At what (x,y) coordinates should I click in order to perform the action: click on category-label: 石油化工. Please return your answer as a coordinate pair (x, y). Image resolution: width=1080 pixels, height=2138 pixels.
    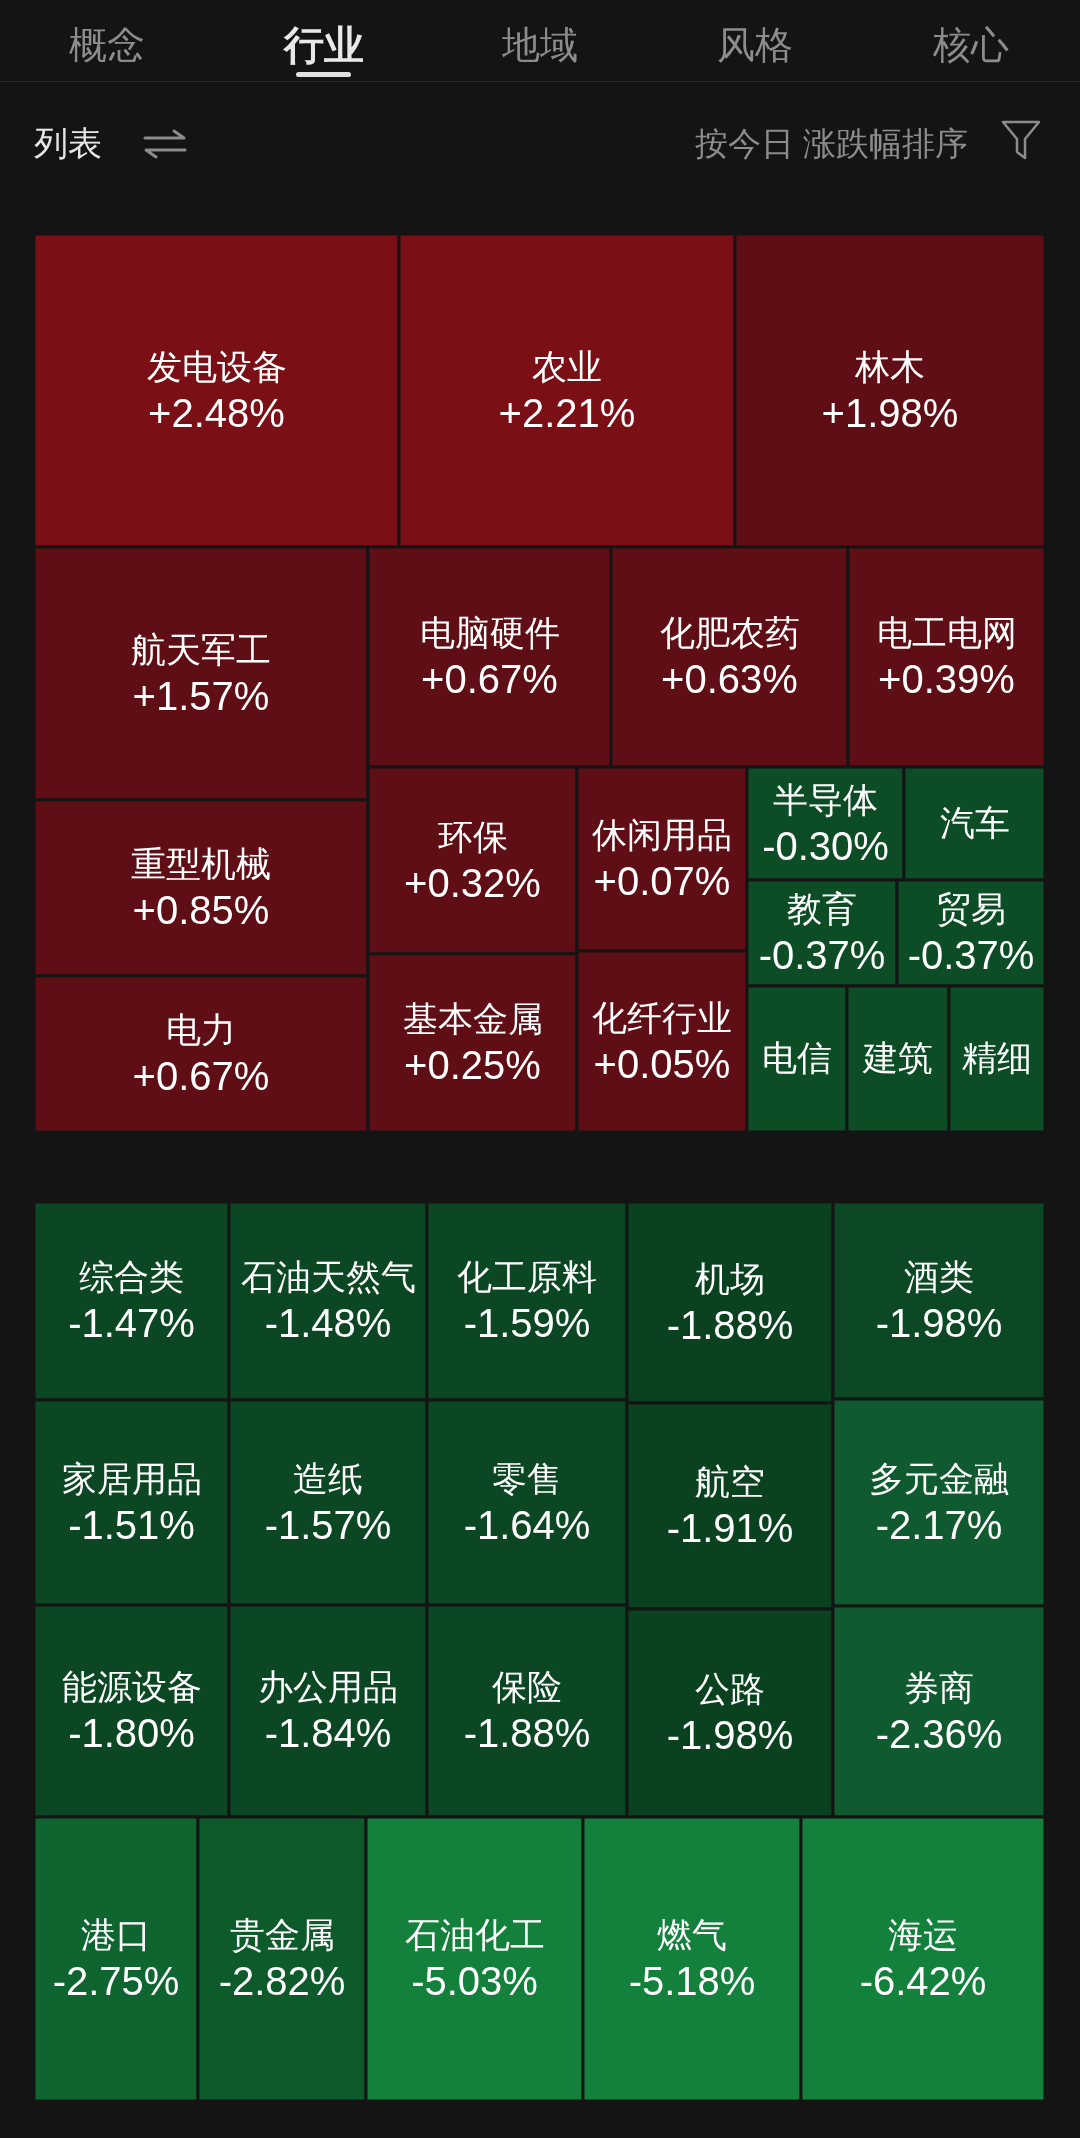
    Looking at the image, I should click on (474, 1934).